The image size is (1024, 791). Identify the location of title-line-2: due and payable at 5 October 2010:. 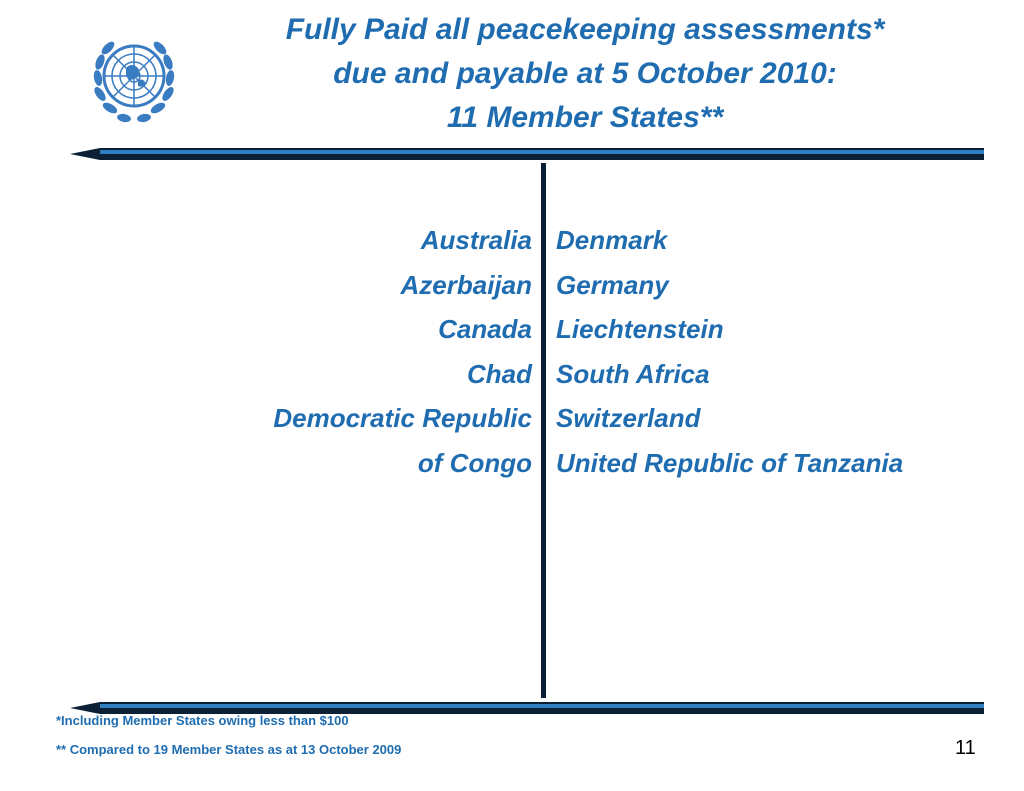
(585, 73).